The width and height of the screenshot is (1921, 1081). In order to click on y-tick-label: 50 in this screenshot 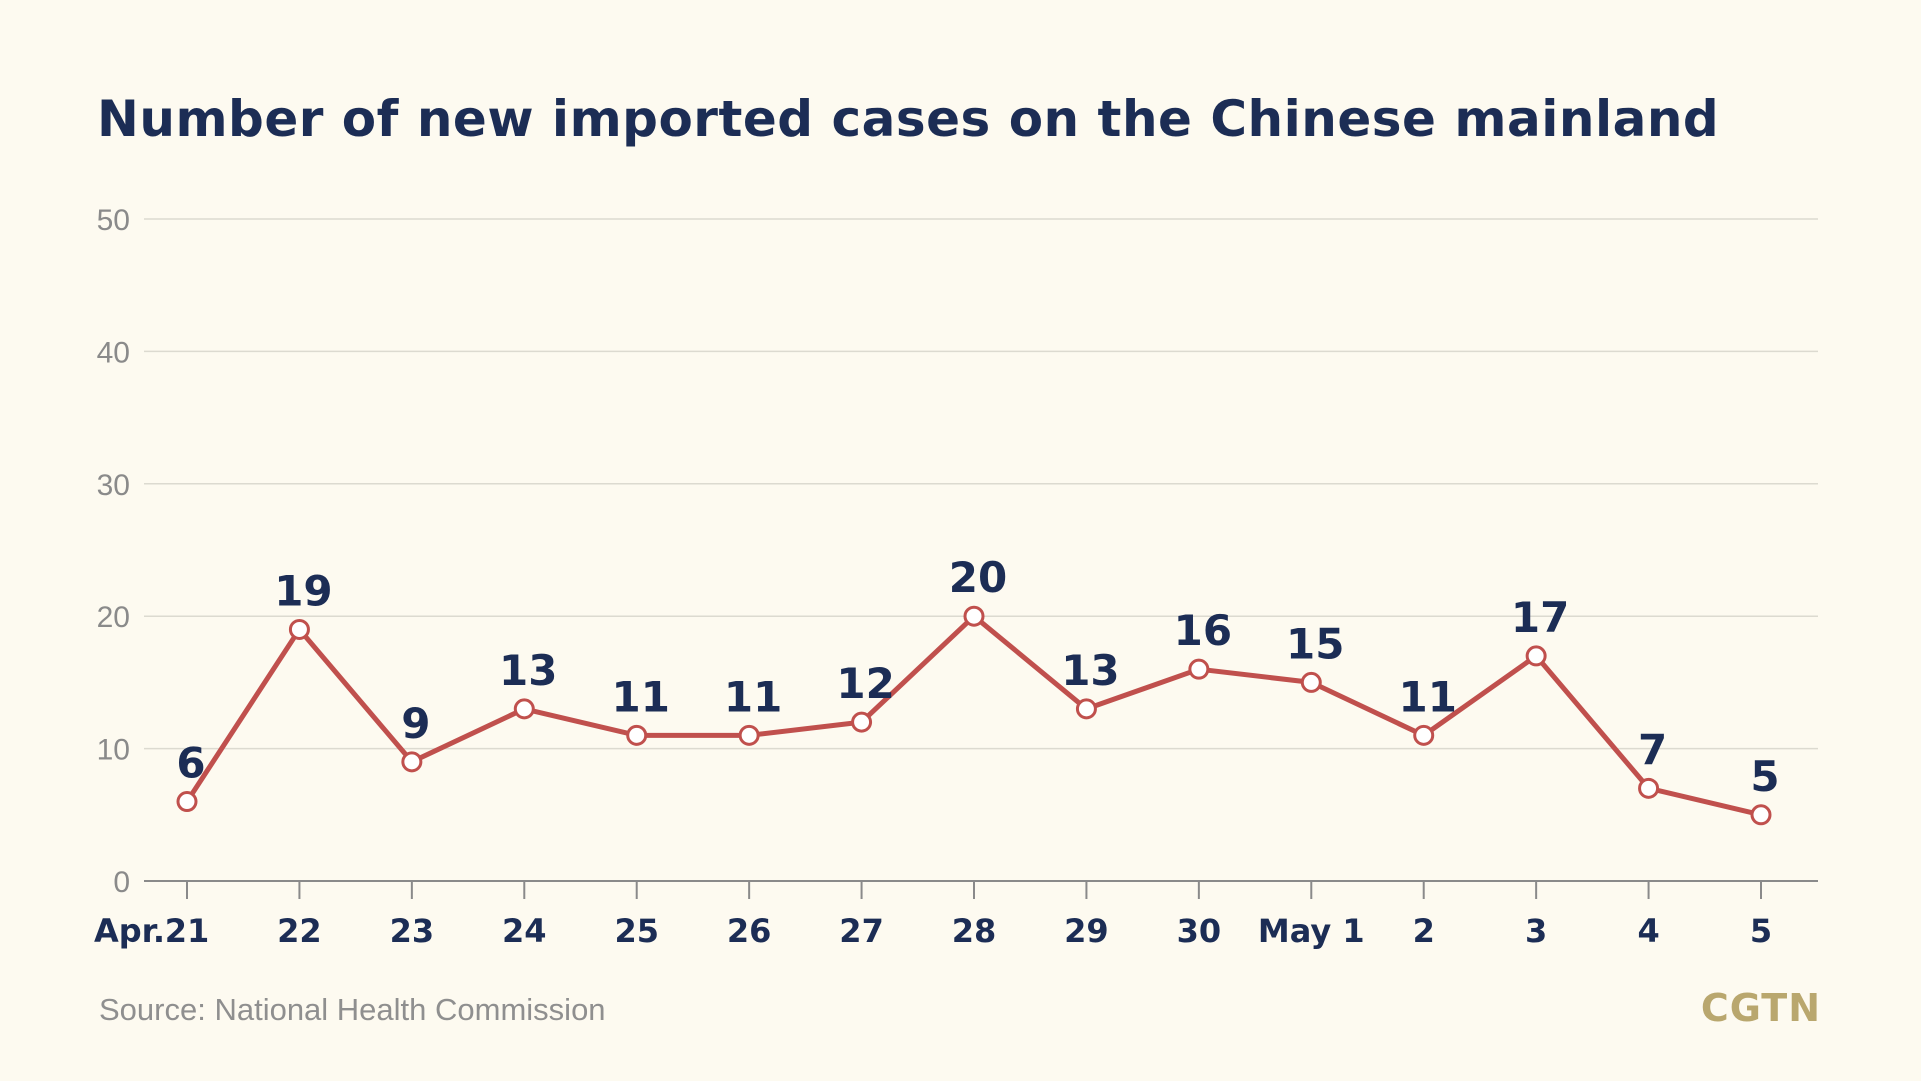, I will do `click(113, 220)`.